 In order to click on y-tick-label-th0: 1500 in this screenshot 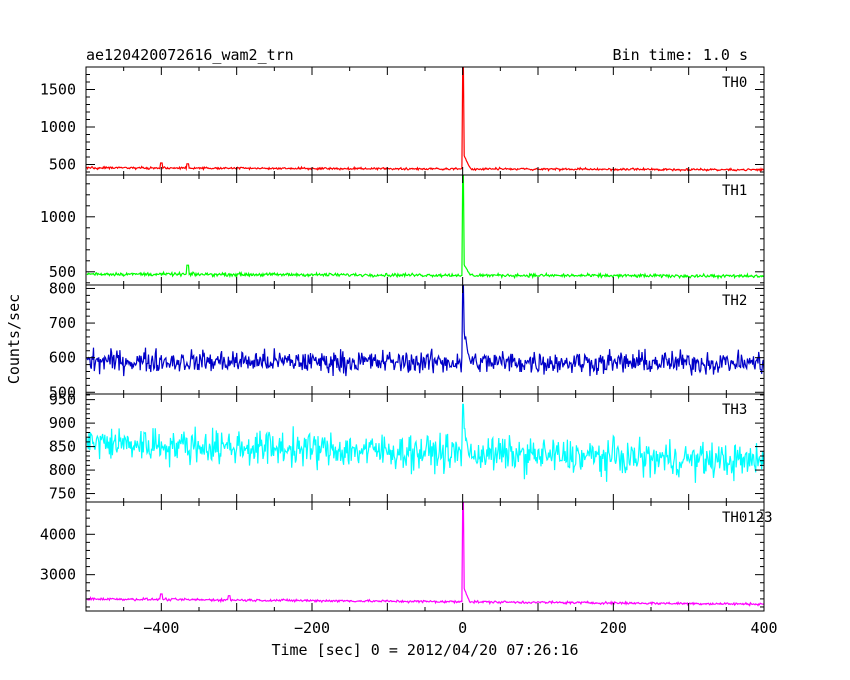, I will do `click(58, 90)`.